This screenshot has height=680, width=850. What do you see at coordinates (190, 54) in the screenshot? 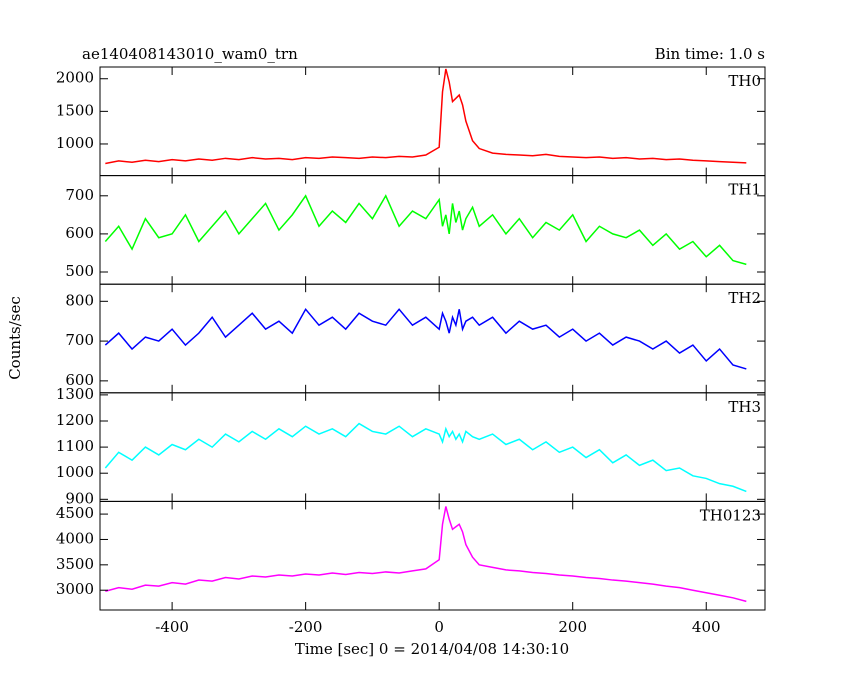
I see `chart-title: ae140408143010_wam0_trn` at bounding box center [190, 54].